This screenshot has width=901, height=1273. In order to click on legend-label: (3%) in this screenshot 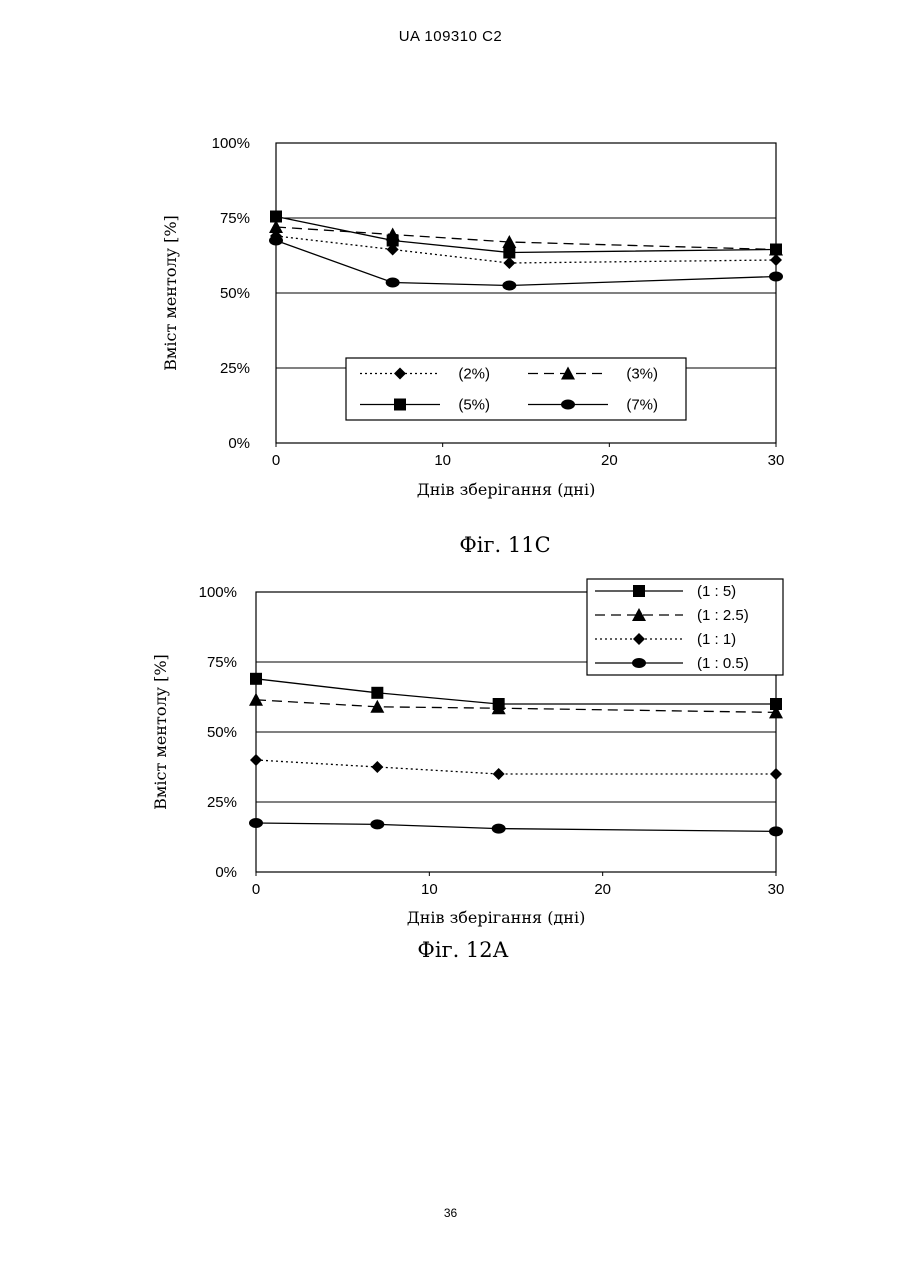, I will do `click(642, 374)`.